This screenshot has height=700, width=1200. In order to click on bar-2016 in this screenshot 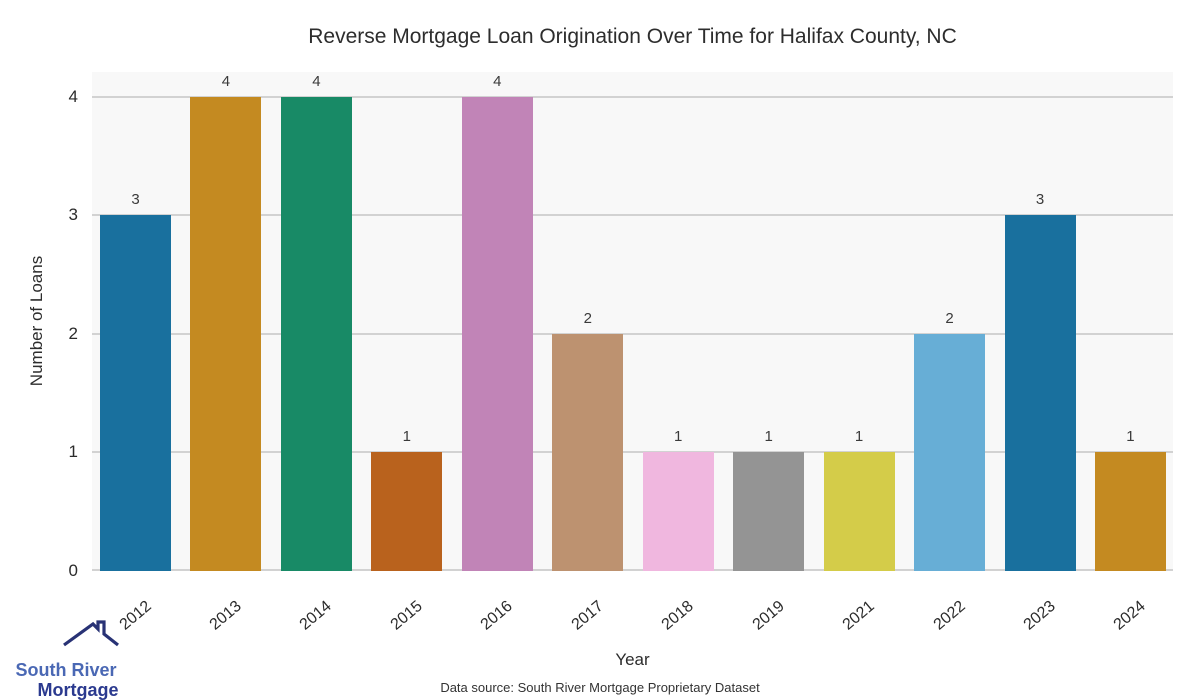, I will do `click(497, 333)`.